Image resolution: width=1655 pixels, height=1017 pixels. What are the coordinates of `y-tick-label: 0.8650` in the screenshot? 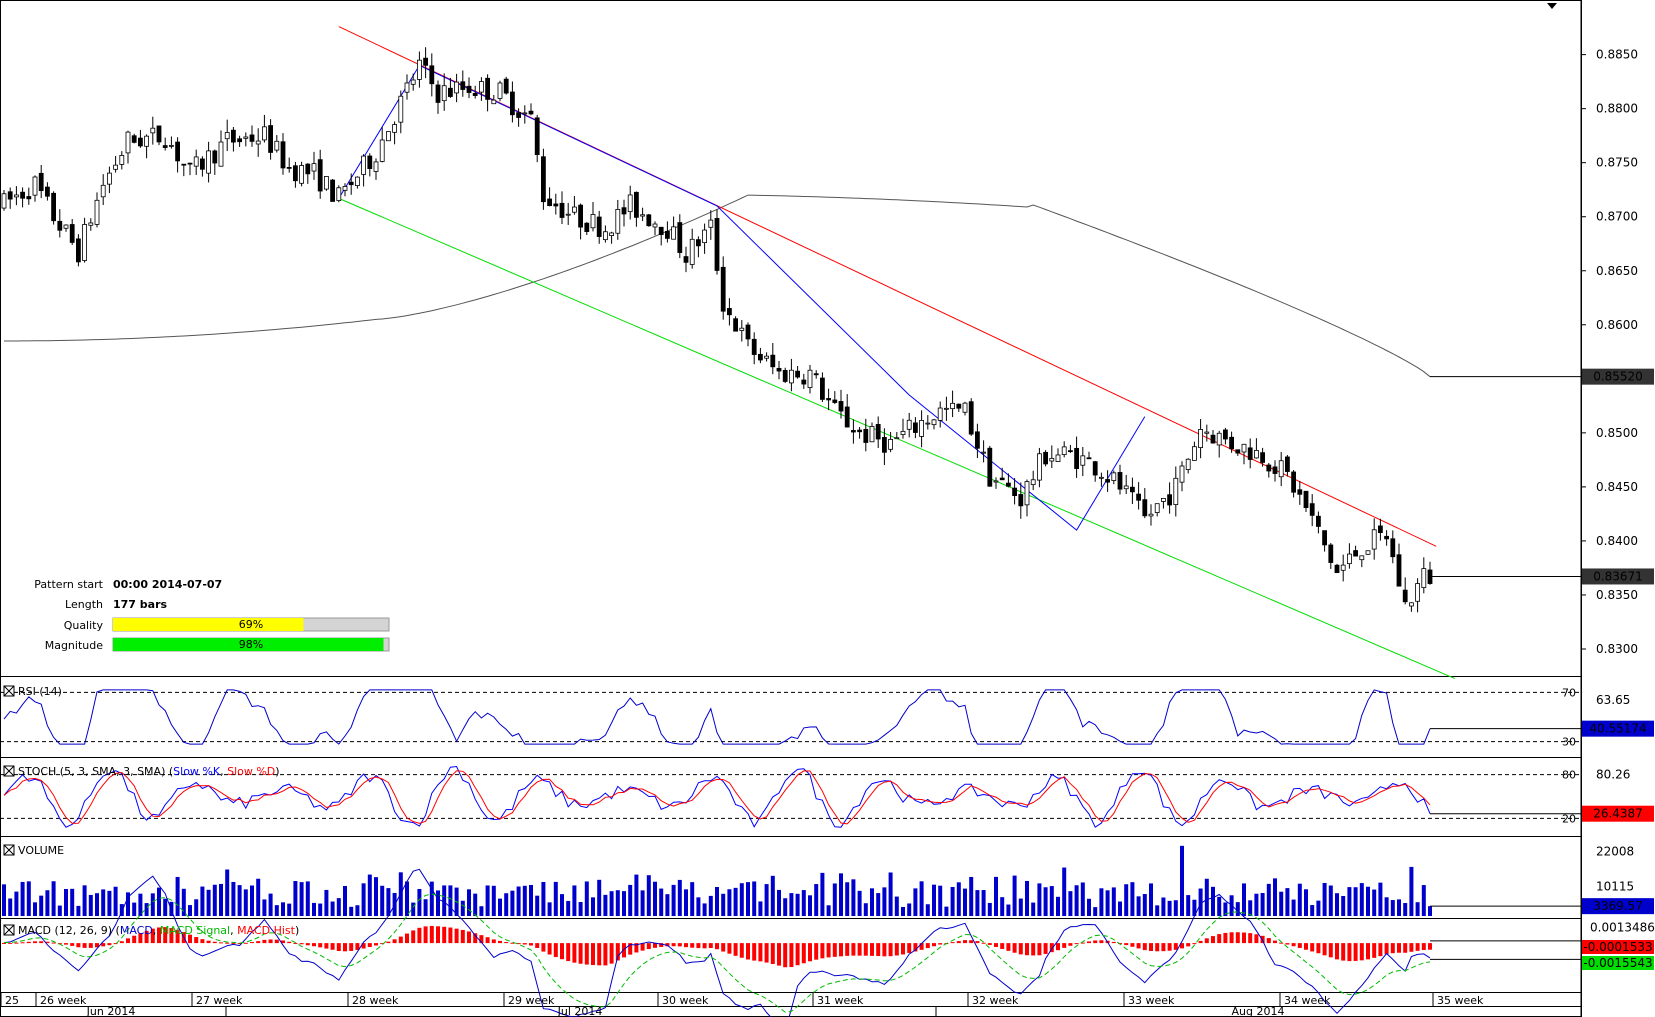 It's located at (1617, 271).